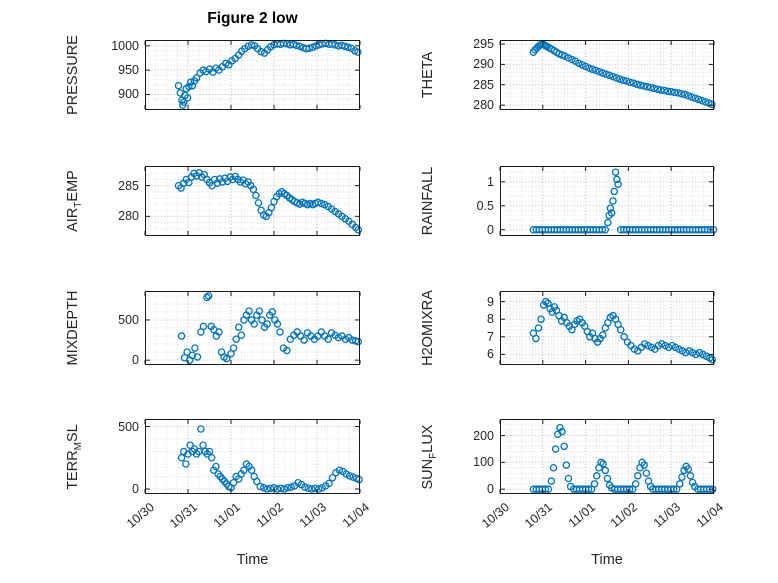  Describe the element at coordinates (128, 70) in the screenshot. I see `y-tick-label: 950` at that location.